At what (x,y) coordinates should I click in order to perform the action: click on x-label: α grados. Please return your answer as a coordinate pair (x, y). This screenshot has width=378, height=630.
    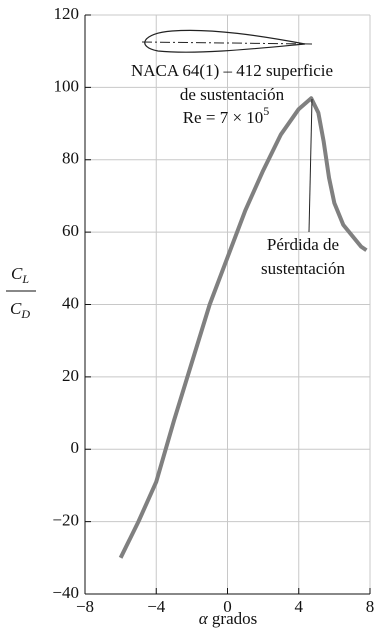
    Looking at the image, I should click on (228, 618).